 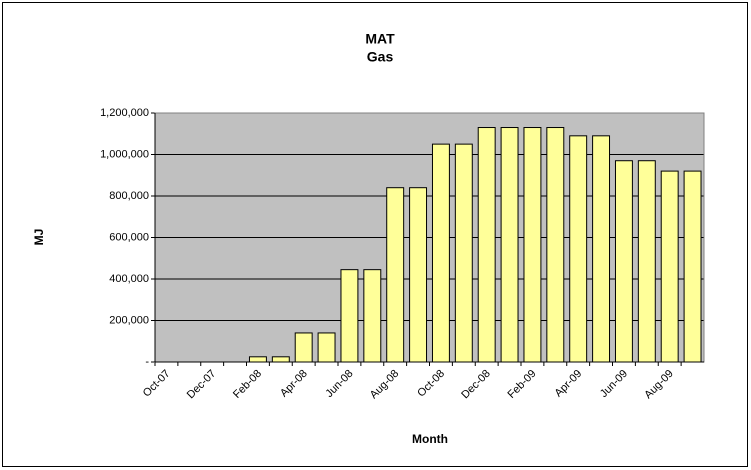 I want to click on y-tick-label: 1,200,000, so click(x=124, y=113).